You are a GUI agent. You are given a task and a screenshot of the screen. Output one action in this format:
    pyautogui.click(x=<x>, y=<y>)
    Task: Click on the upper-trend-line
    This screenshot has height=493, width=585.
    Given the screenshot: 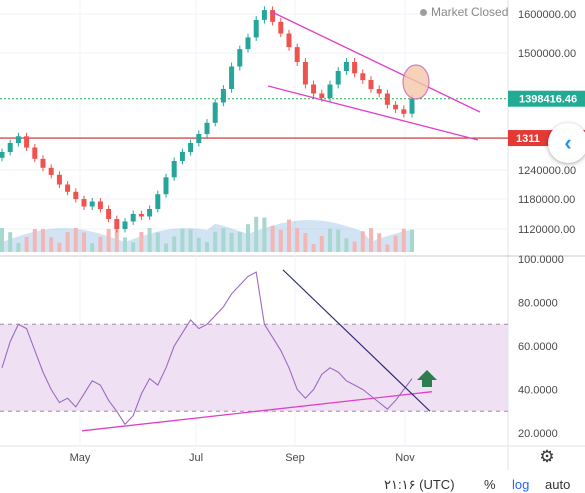 What is the action you would take?
    pyautogui.click(x=376, y=62)
    